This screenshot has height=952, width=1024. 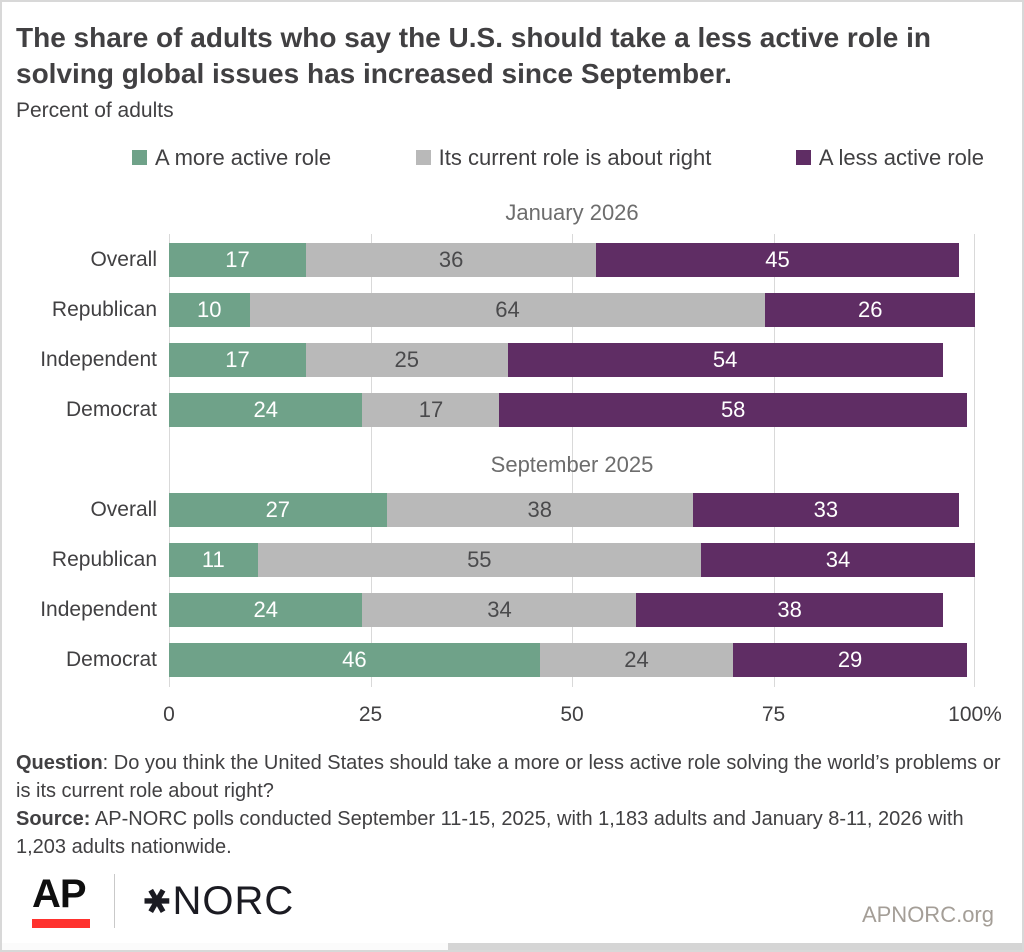 I want to click on legend-label: A less active role, so click(x=901, y=157).